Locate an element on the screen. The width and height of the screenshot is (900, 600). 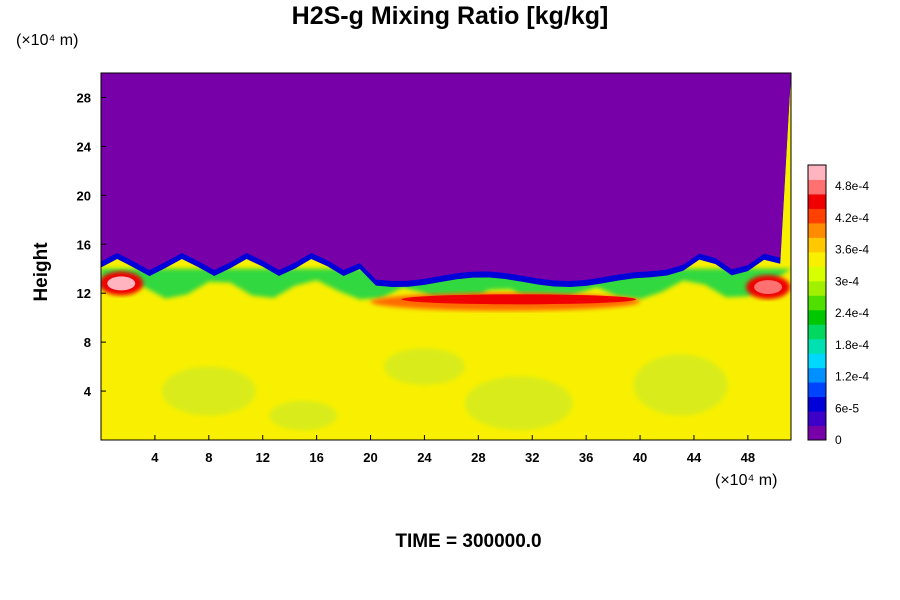
colorbar-tick-label: 2.4e-4 is located at coordinates (852, 313).